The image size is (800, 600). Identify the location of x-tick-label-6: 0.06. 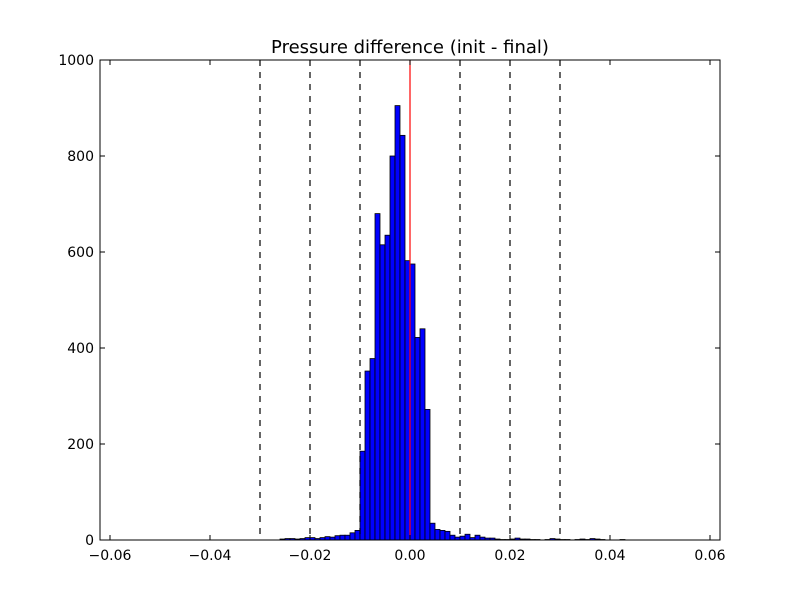
(709, 556).